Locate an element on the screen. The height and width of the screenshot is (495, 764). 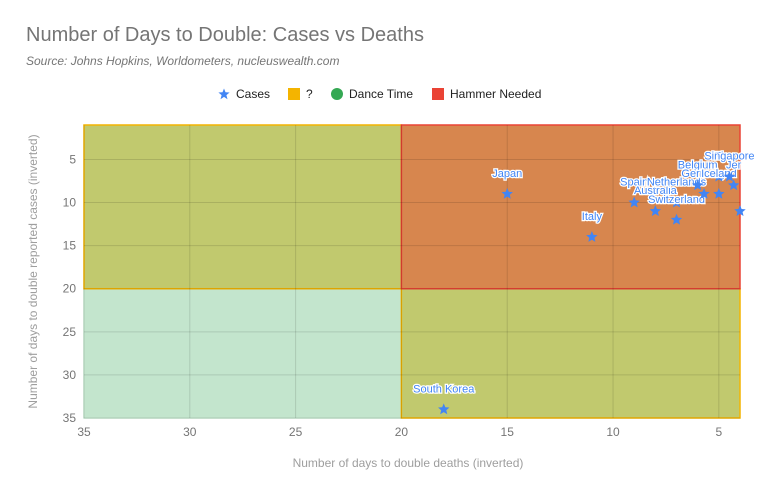
star-icon is located at coordinates (224, 94).